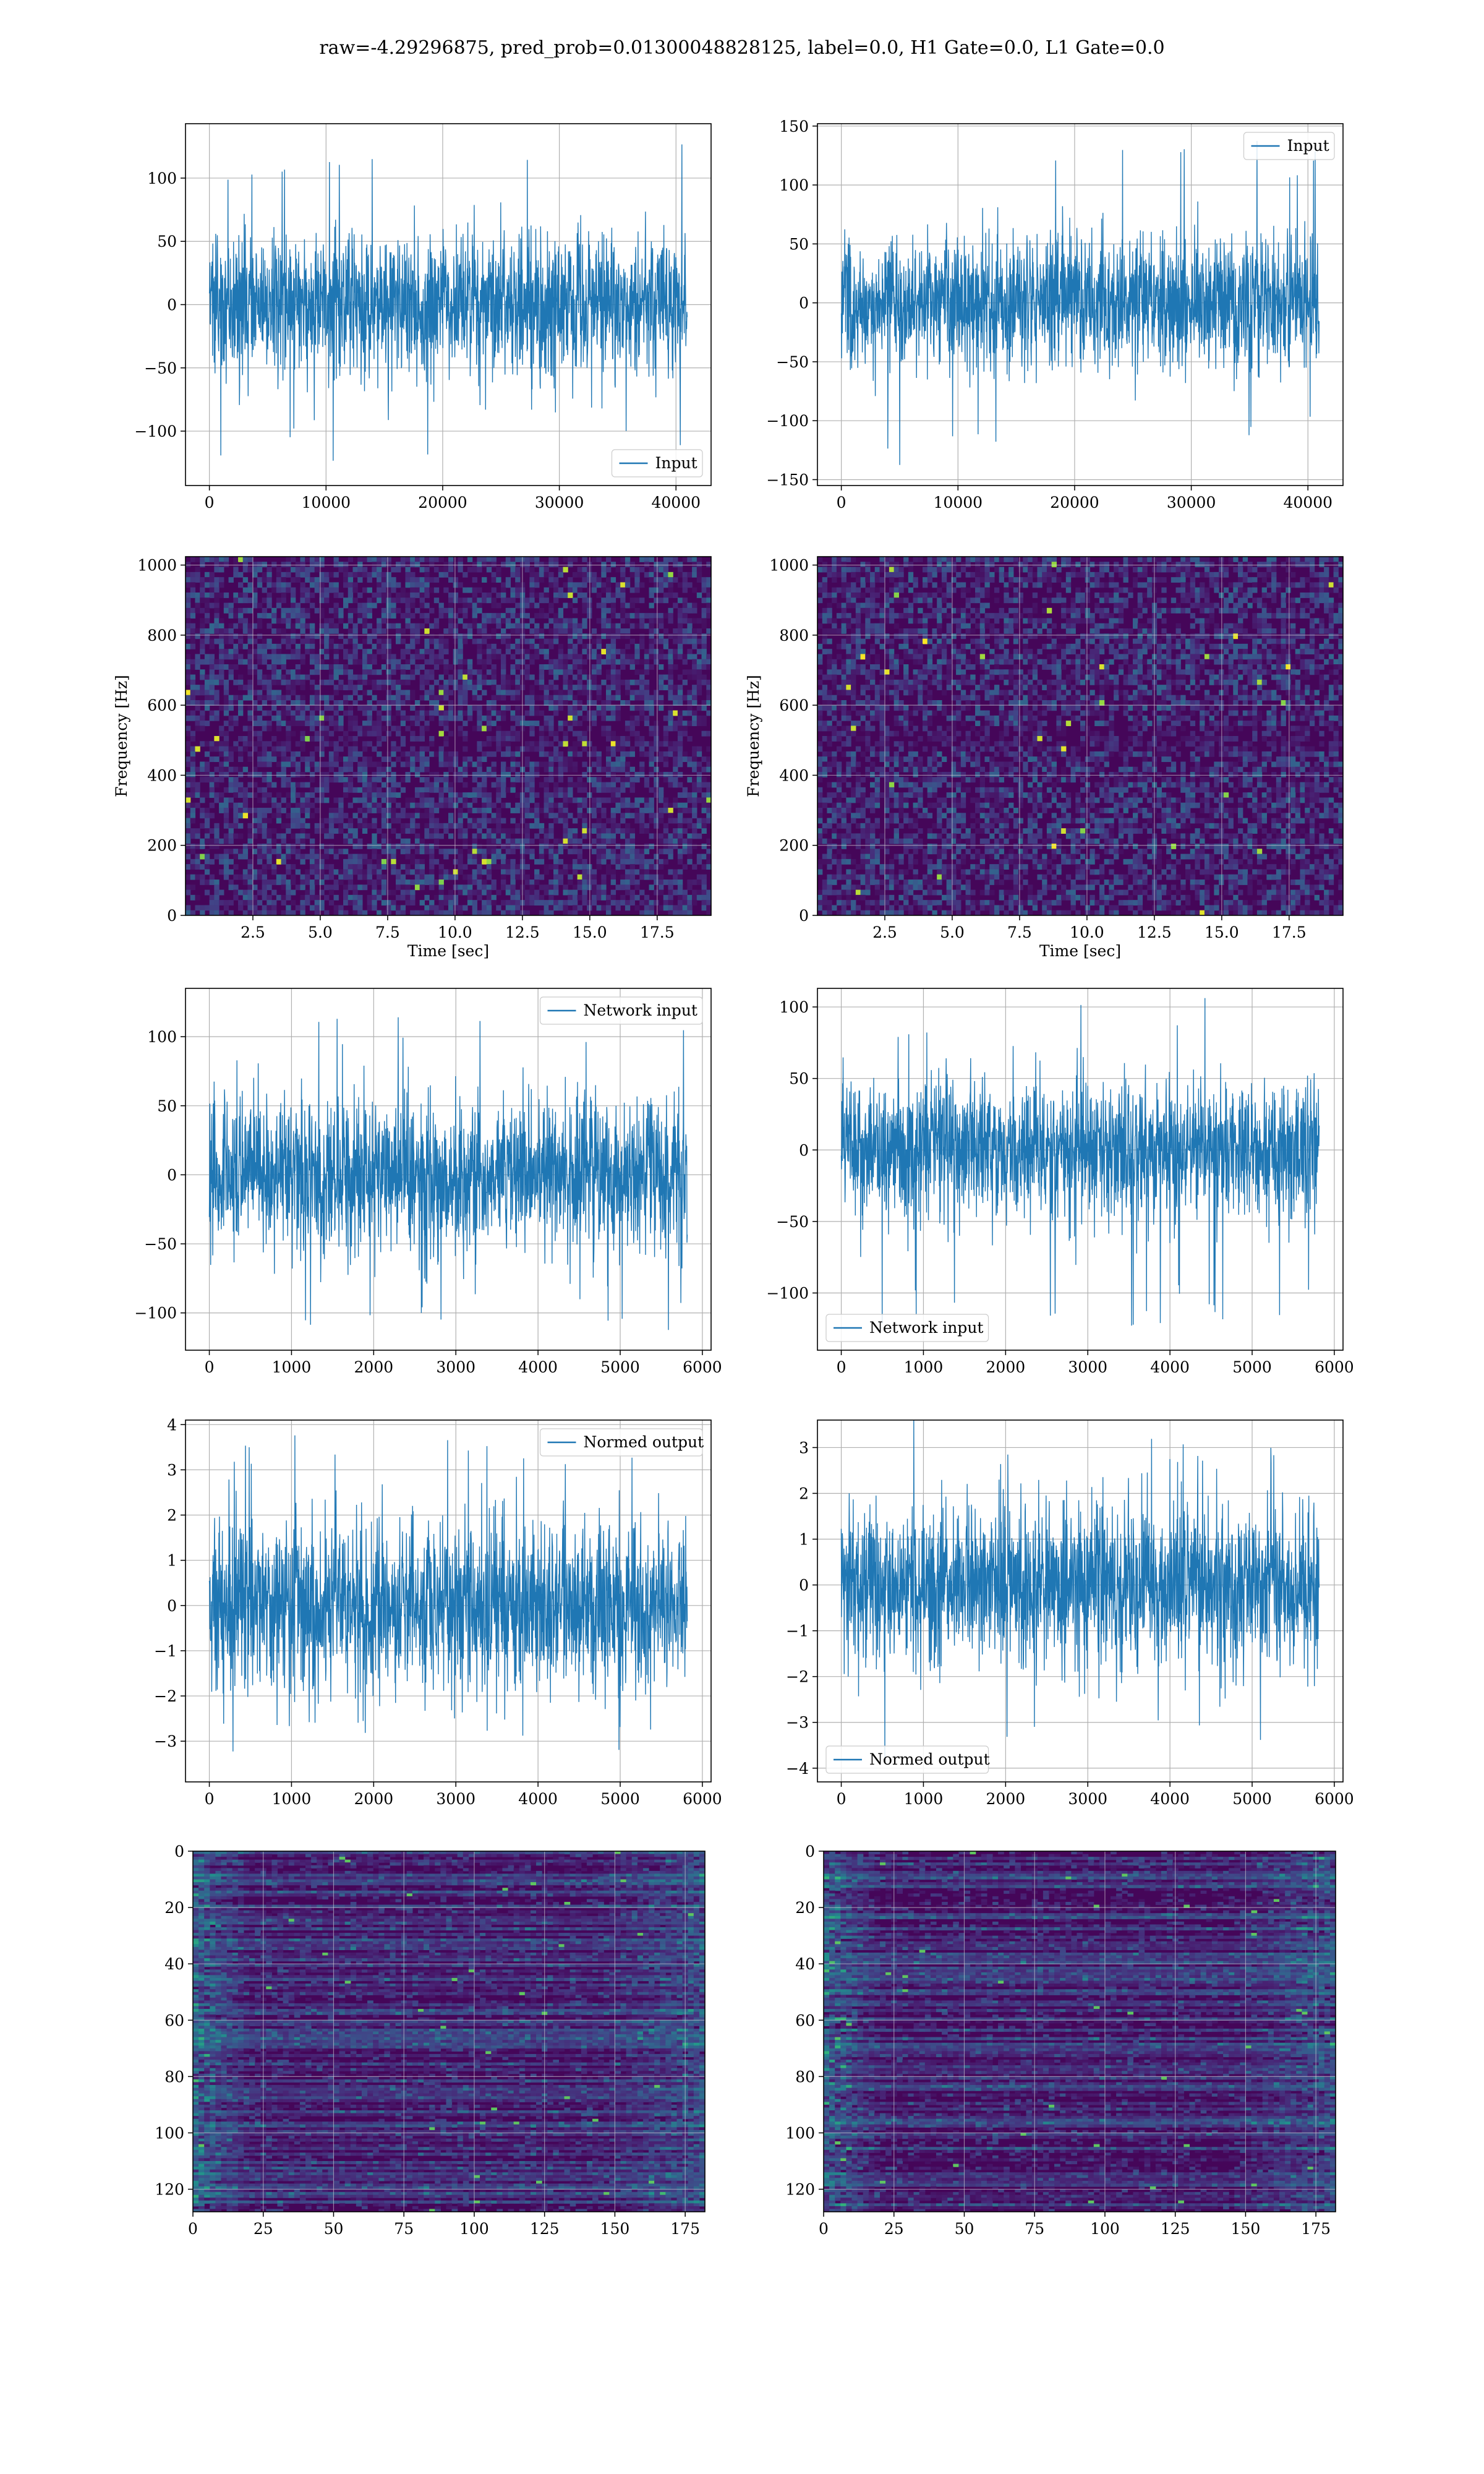 The height and width of the screenshot is (2474, 1484). Describe the element at coordinates (952, 932) in the screenshot. I see `x-tick-label: 5.0` at that location.